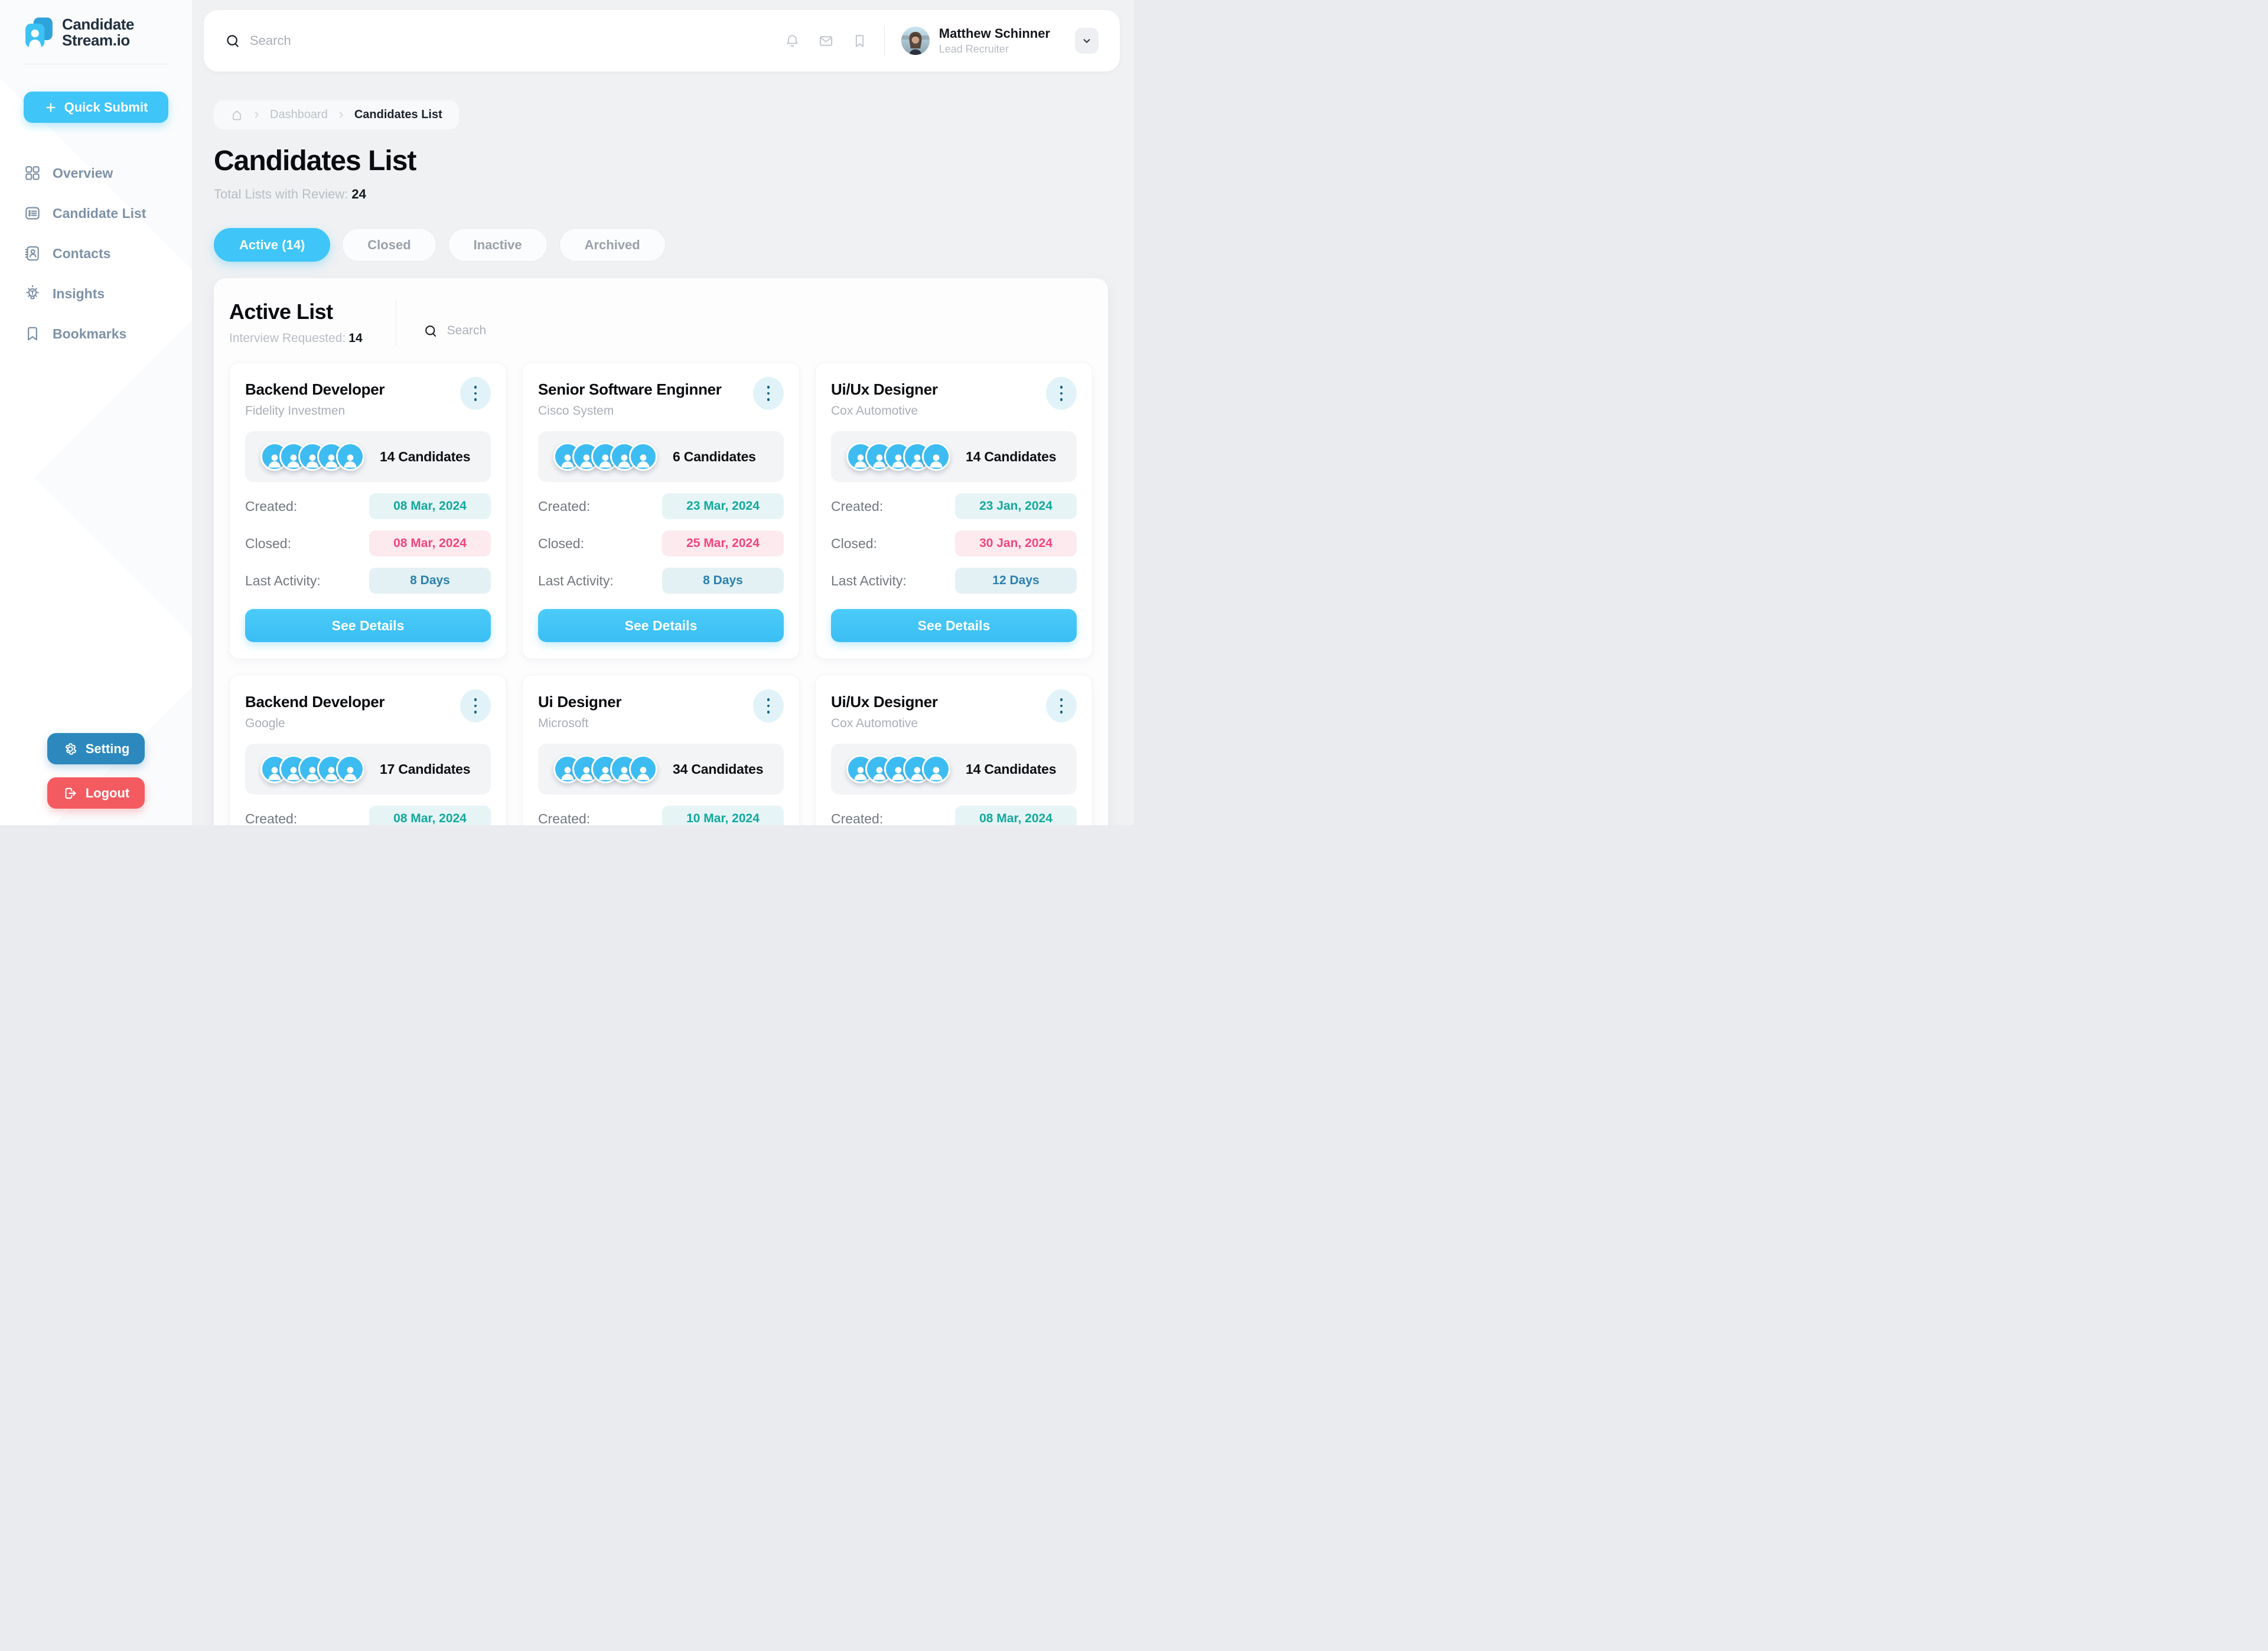  I want to click on panel-search-input, so click(559, 331).